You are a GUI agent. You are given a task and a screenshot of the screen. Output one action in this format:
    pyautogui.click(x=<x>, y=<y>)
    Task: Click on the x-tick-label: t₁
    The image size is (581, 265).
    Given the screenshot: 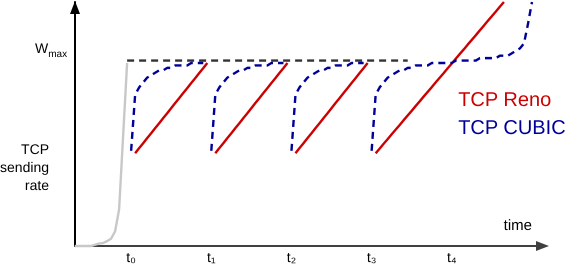 What is the action you would take?
    pyautogui.click(x=211, y=257)
    